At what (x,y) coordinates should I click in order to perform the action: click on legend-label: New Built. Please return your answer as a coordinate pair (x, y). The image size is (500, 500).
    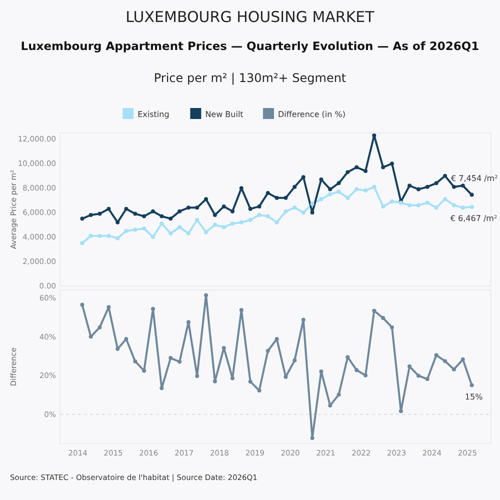
    Looking at the image, I should click on (224, 114).